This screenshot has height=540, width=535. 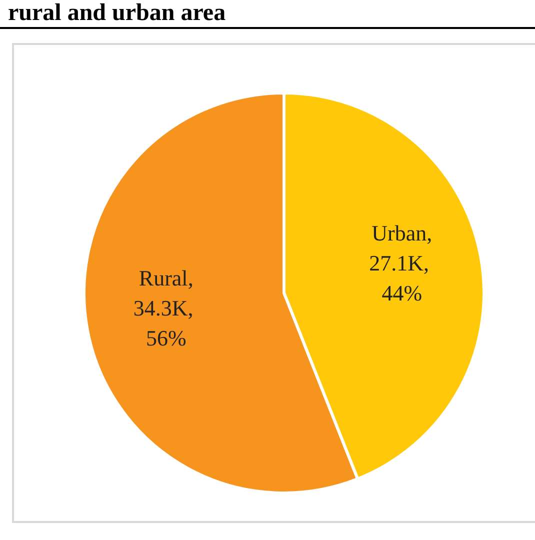 What do you see at coordinates (399, 233) in the screenshot?
I see `slice-label: Urban` at bounding box center [399, 233].